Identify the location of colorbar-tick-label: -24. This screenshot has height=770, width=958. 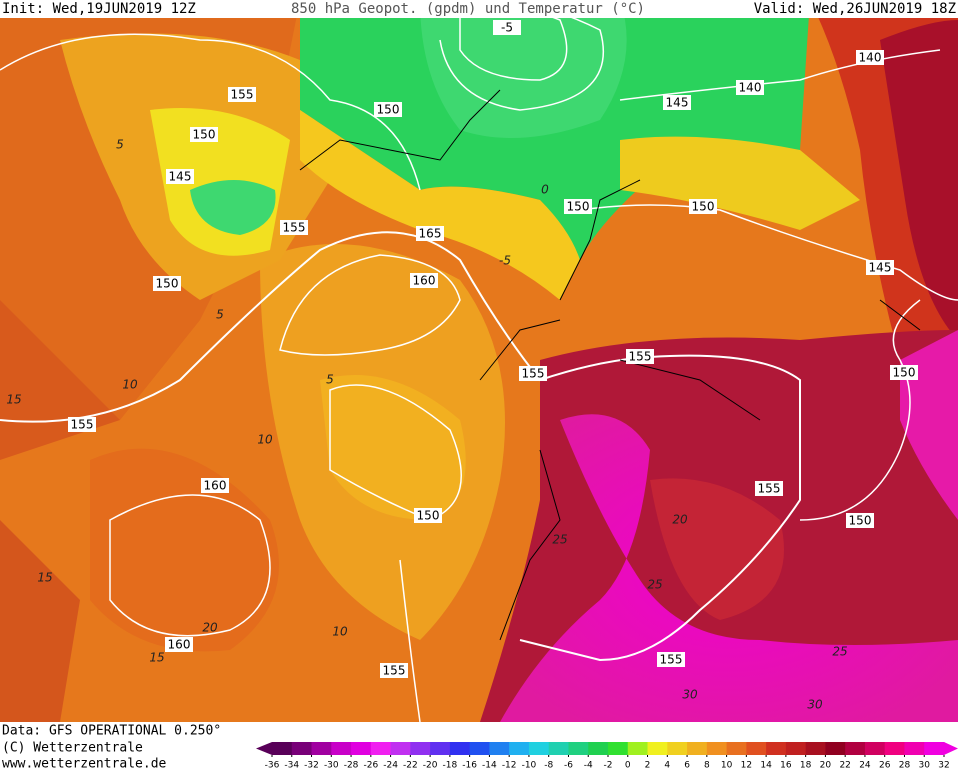
(390, 765).